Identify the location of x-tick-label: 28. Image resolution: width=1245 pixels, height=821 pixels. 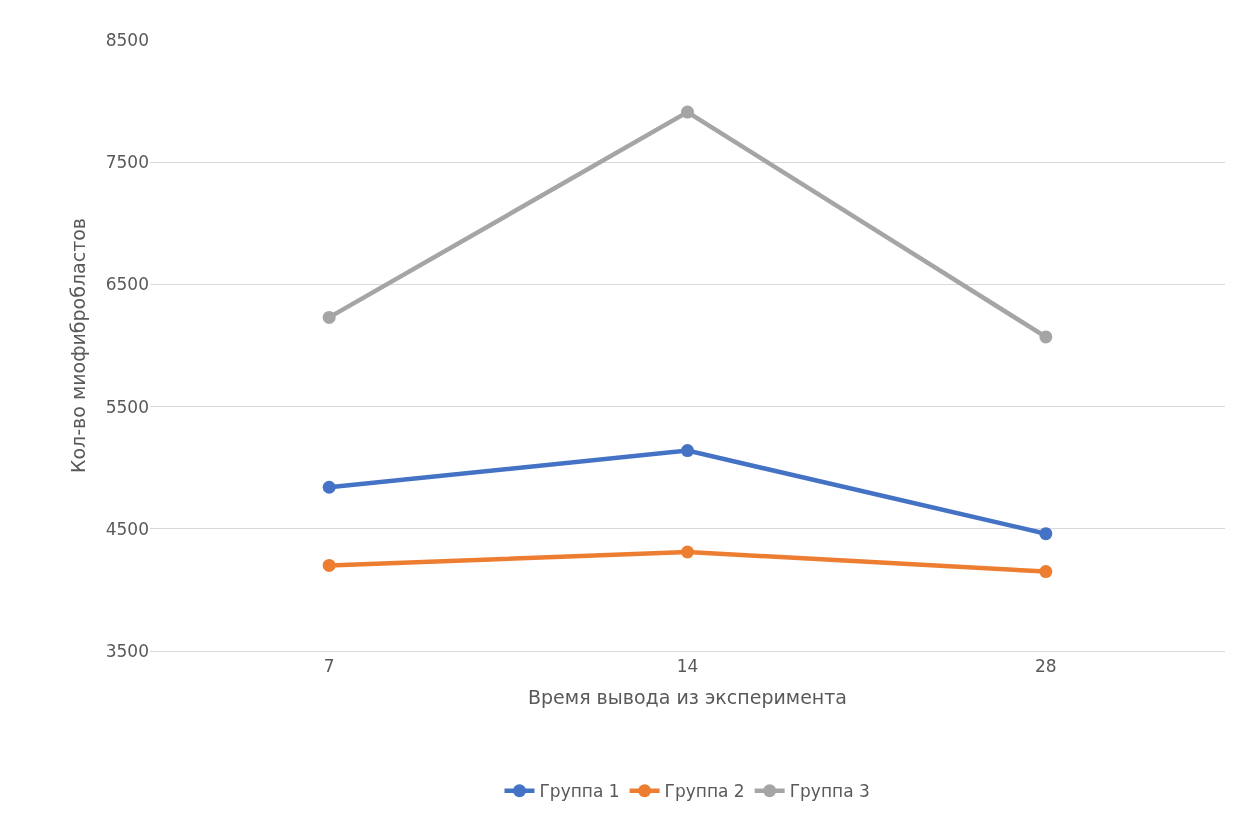
(1046, 666).